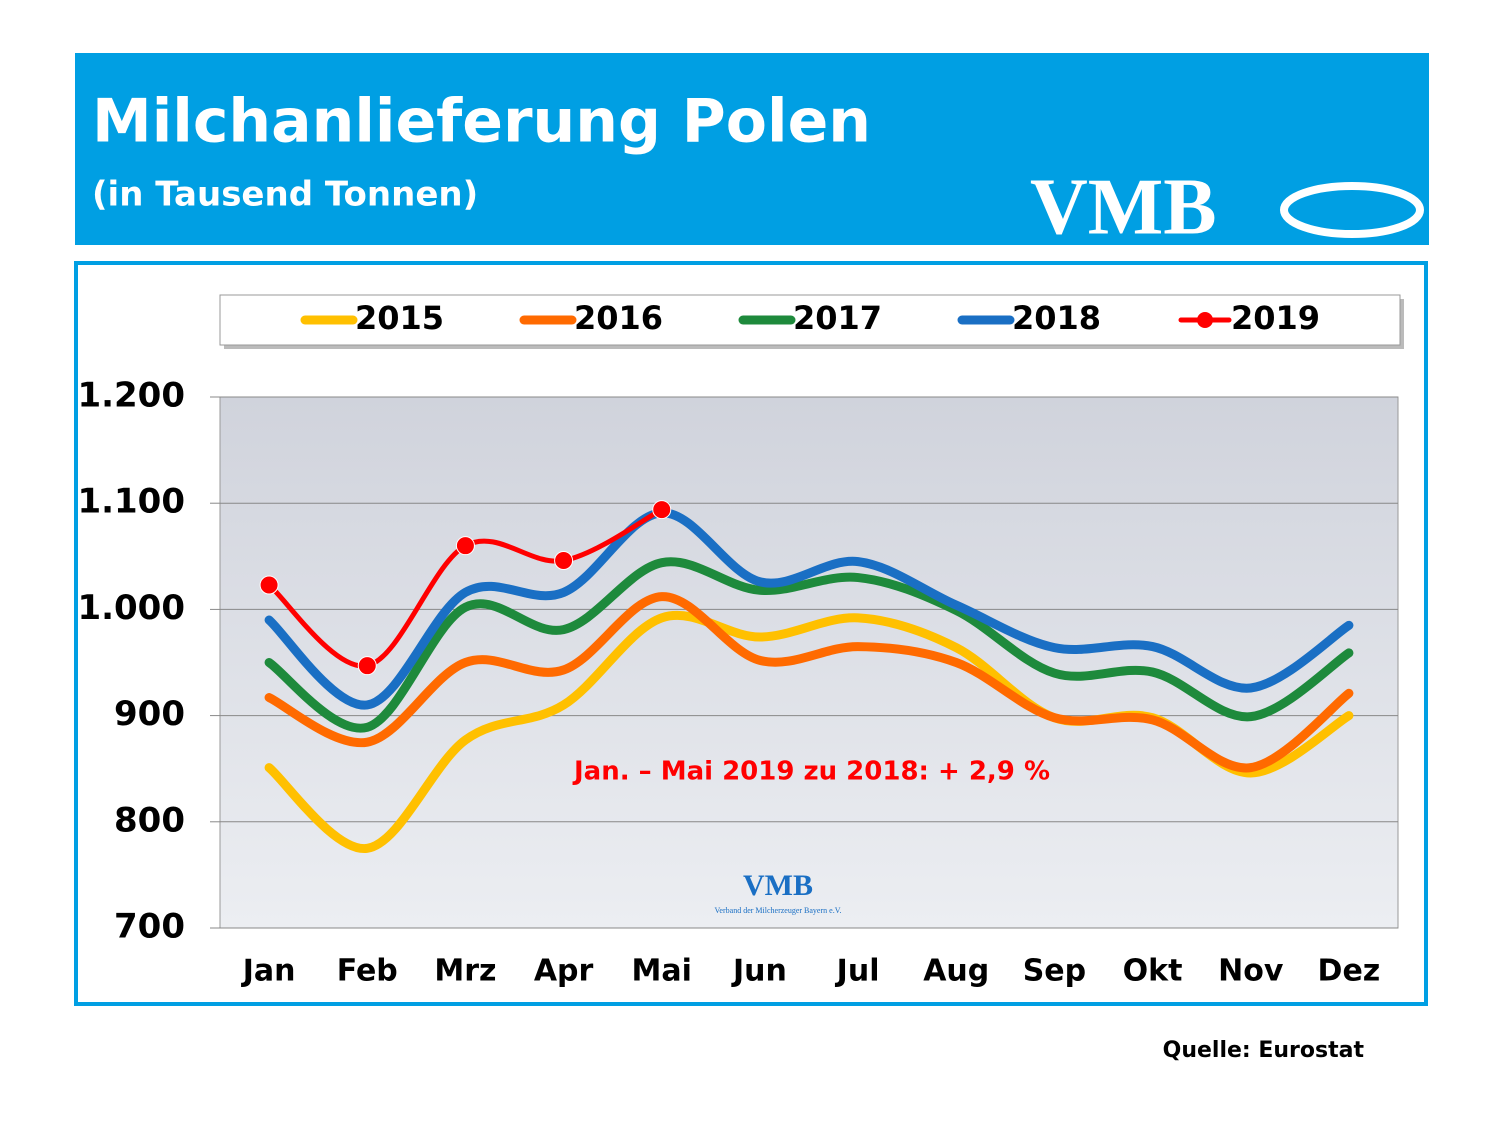 The image size is (1500, 1129). Describe the element at coordinates (1153, 971) in the screenshot. I see `x-tick-label: Okt` at that location.